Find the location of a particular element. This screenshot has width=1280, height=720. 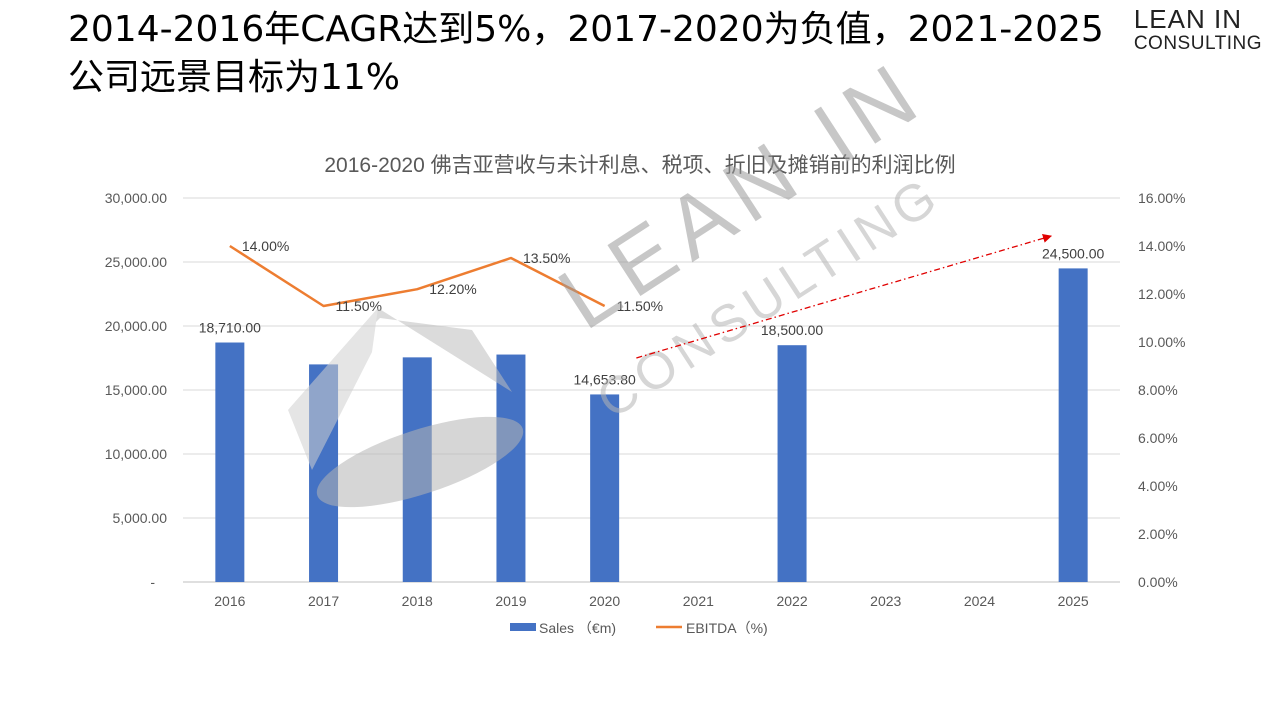

x-tick-label: 2021 is located at coordinates (698, 601).